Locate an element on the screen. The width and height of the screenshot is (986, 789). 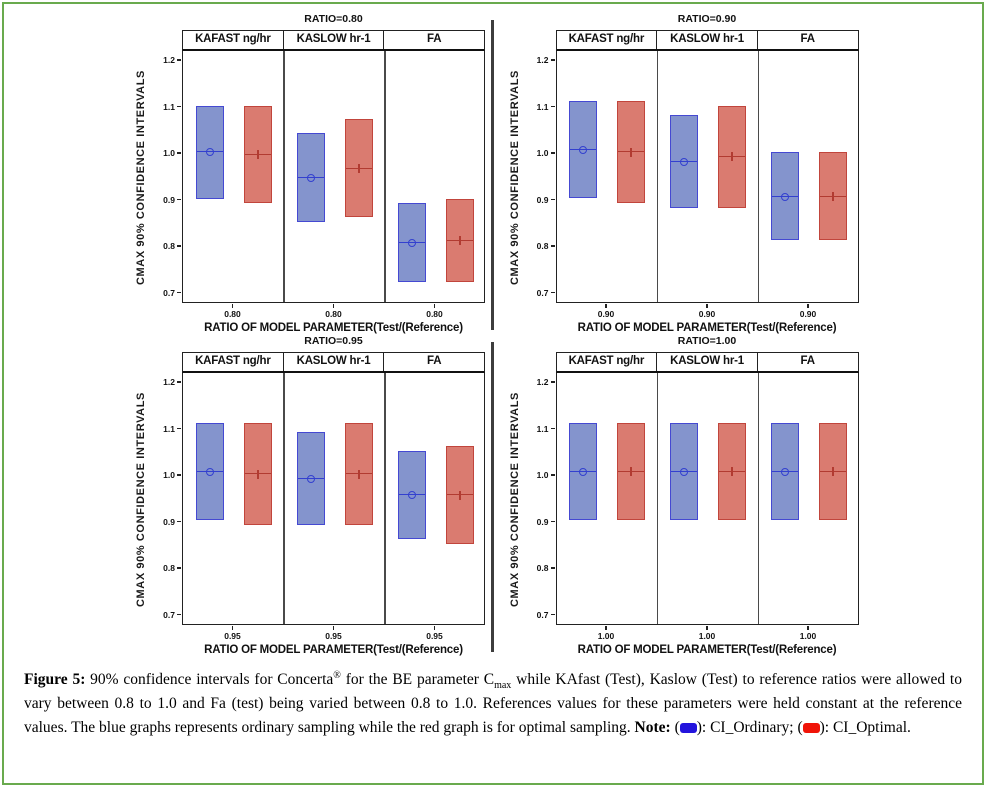
x-axis-ticks: 0.90 0.90 0.90 is located at coordinates (707, 311).